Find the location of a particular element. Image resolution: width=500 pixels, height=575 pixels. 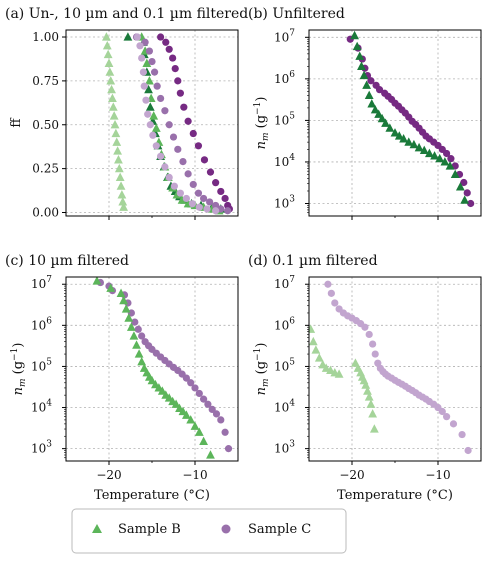

data-points is located at coordinates (167, 123).